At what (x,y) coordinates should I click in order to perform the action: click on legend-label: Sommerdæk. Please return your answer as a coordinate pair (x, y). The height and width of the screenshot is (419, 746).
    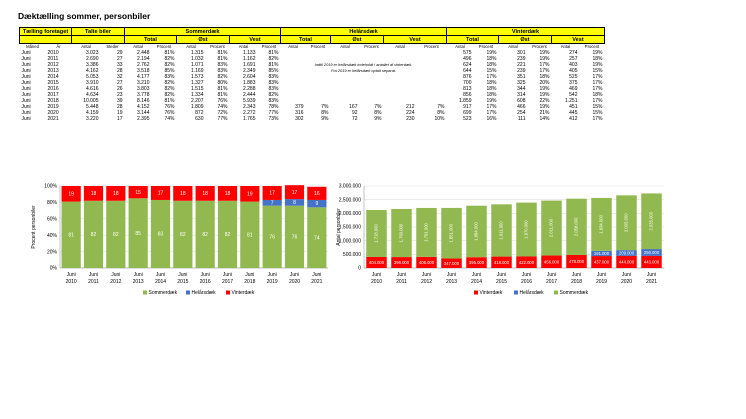
    Looking at the image, I should click on (574, 293).